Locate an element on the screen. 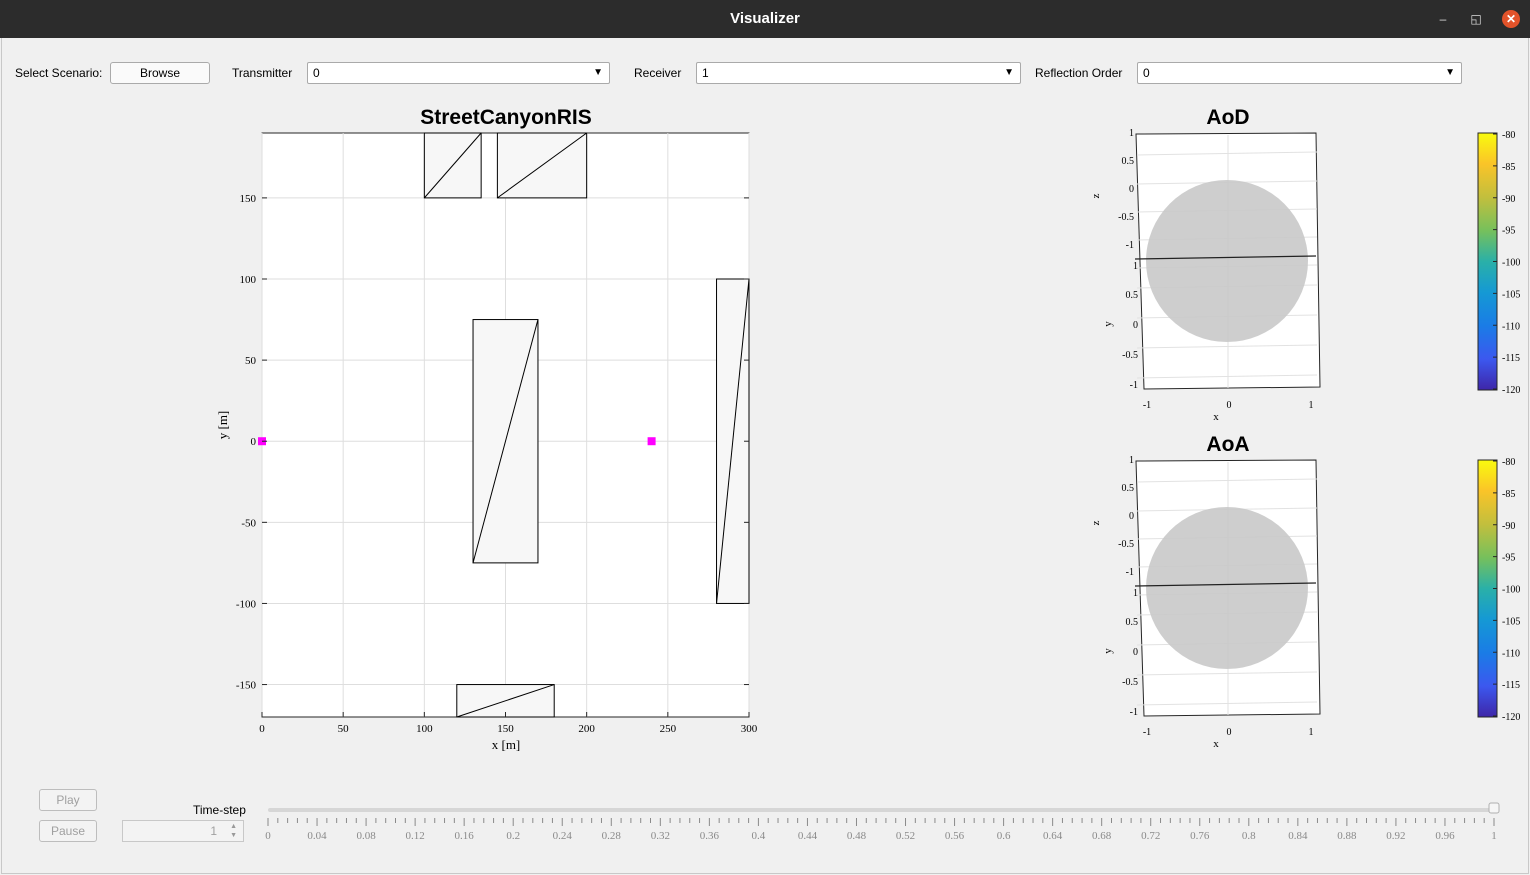 Image resolution: width=1530 pixels, height=875 pixels. slider-tick-label: 0.16 is located at coordinates (465, 836).